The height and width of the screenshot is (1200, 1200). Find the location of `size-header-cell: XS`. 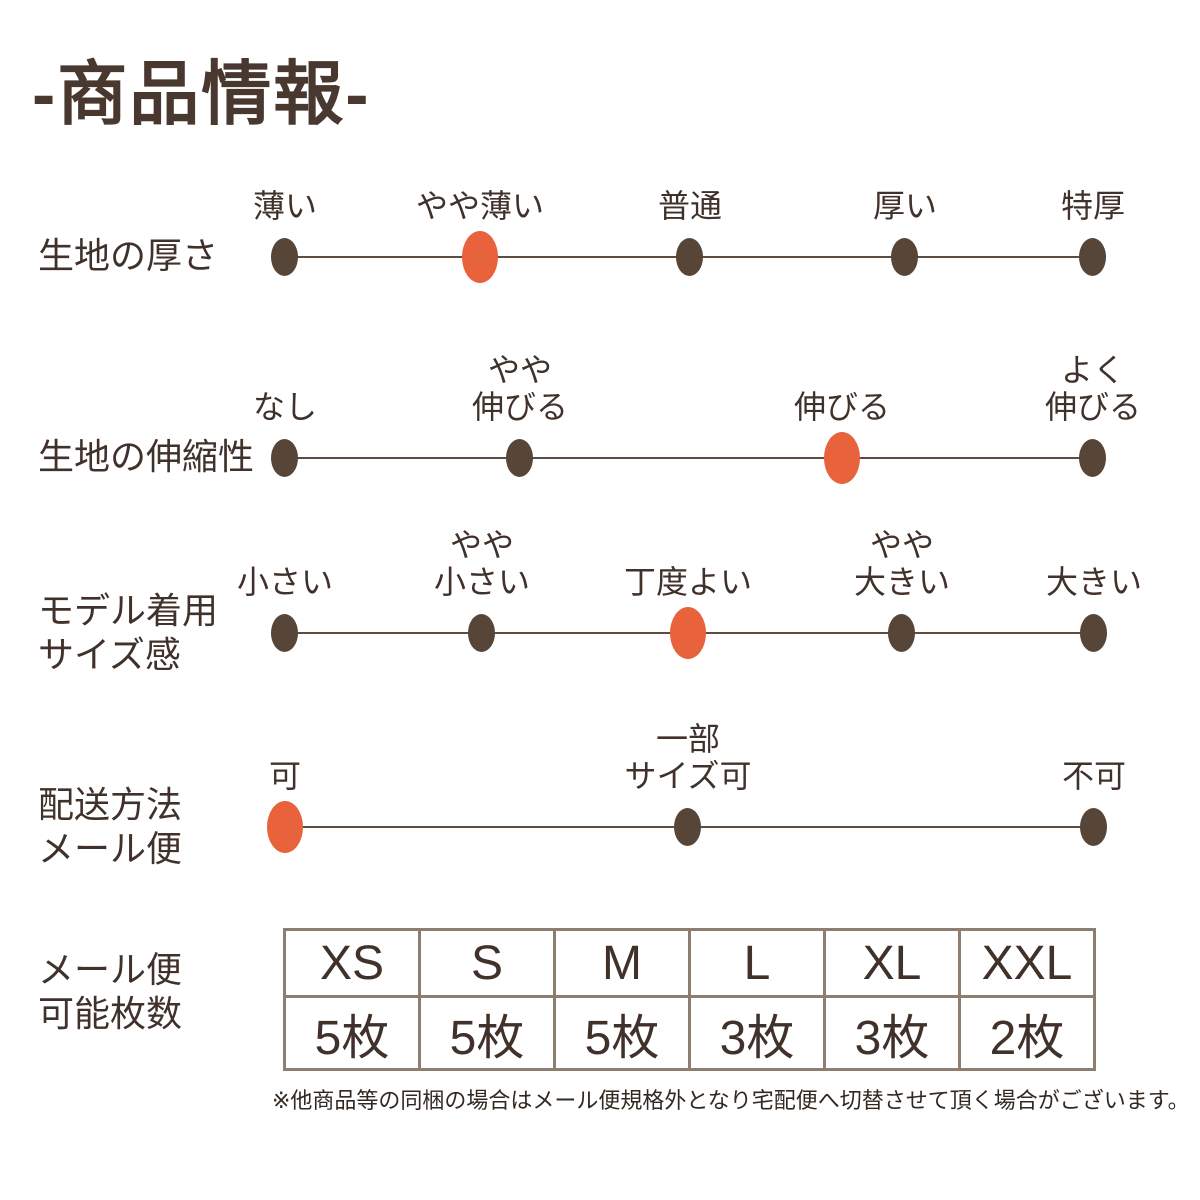

size-header-cell: XS is located at coordinates (352, 963).